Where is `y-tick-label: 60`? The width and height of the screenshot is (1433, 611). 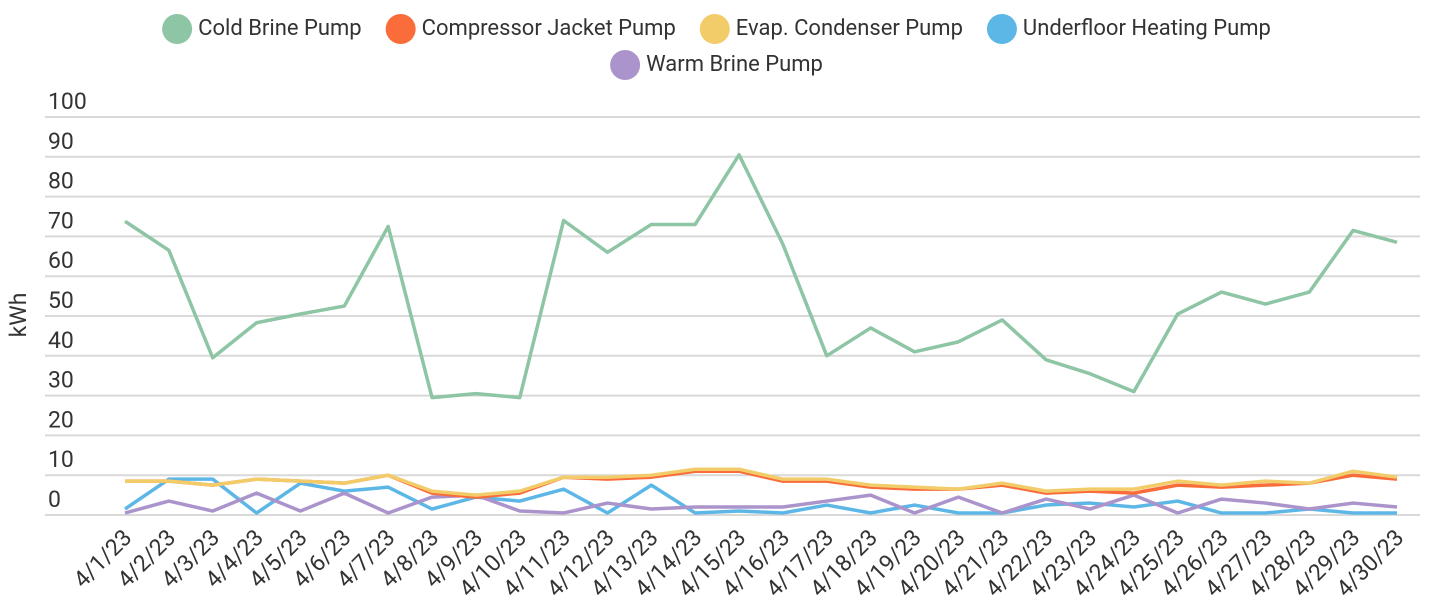
y-tick-label: 60 is located at coordinates (61, 260).